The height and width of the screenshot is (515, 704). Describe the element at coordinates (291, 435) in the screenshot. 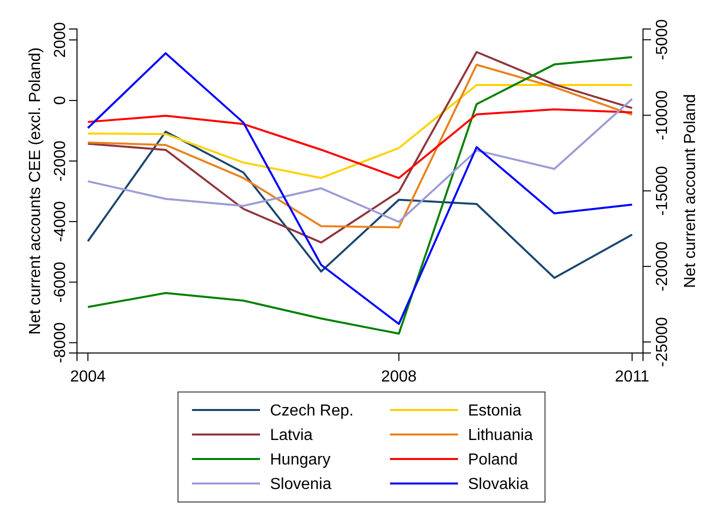

I see `legend-label: Latvia` at that location.